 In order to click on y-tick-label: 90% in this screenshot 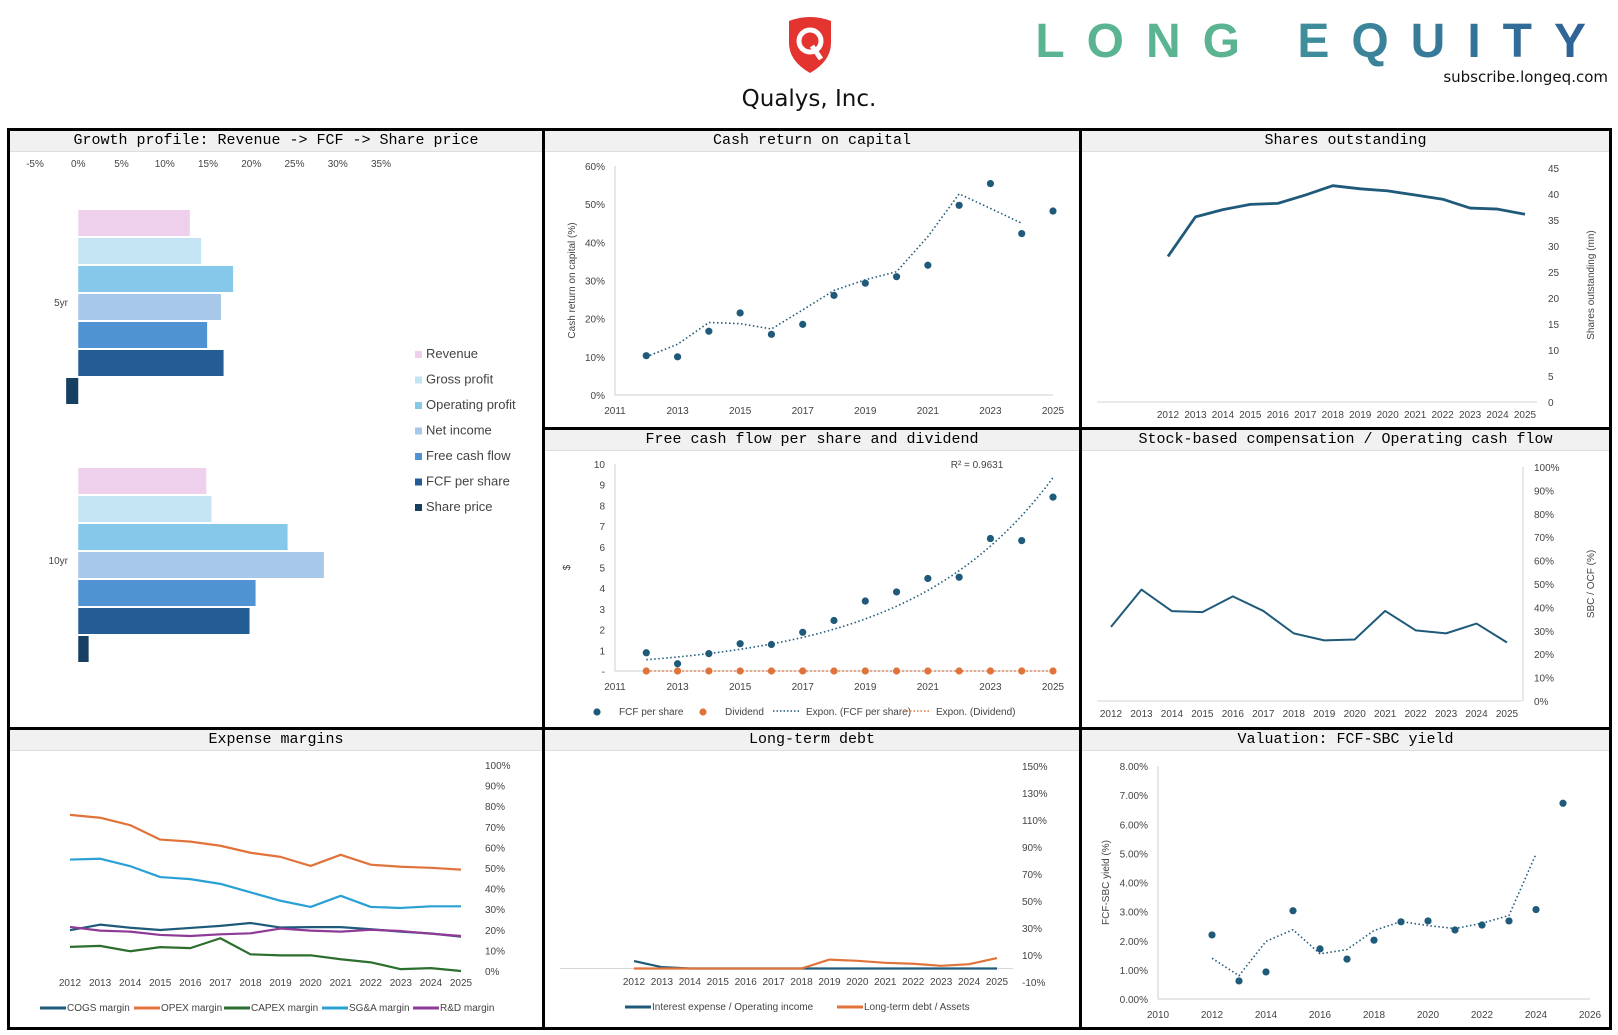, I will do `click(495, 787)`.